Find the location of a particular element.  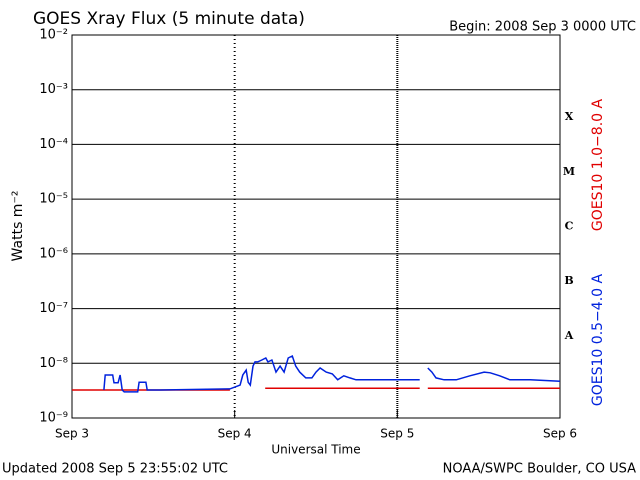

legend-entry: GOES10 0.5−4.0 A is located at coordinates (598, 340).